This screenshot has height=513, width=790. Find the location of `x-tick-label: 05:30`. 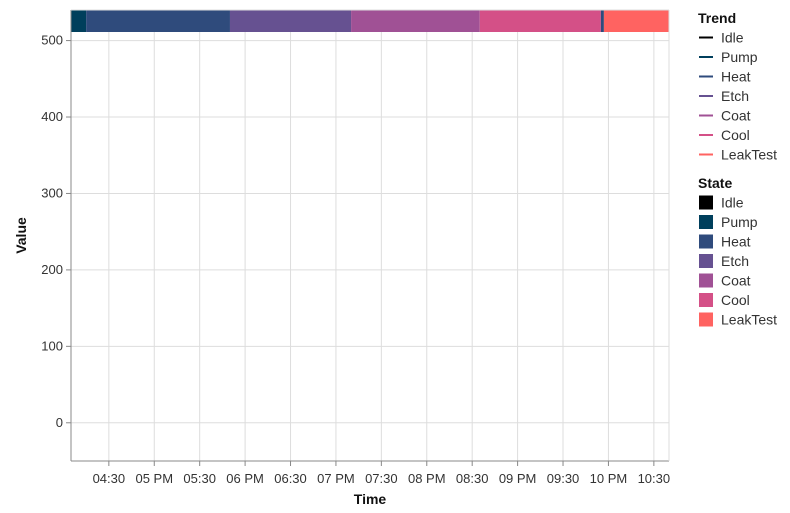

x-tick-label: 05:30 is located at coordinates (199, 478).